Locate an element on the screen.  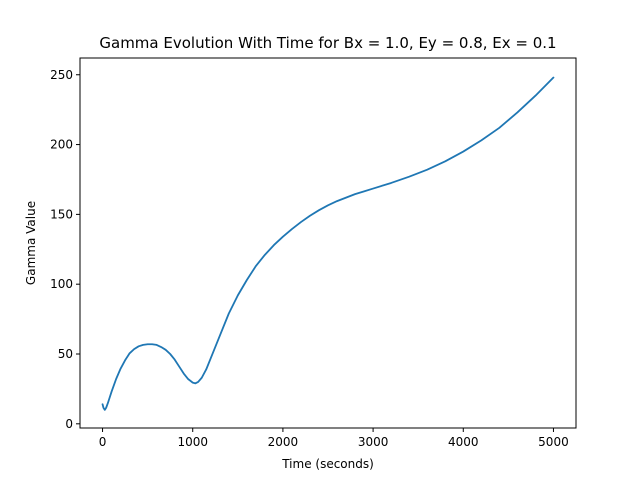
x-tick-label: 2000 is located at coordinates (283, 442).